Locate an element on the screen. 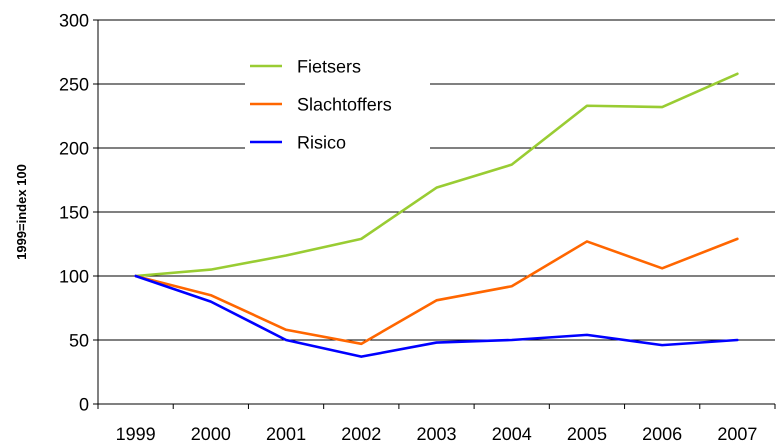 This screenshot has height=447, width=777. x-tick-label: 1999 is located at coordinates (136, 434).